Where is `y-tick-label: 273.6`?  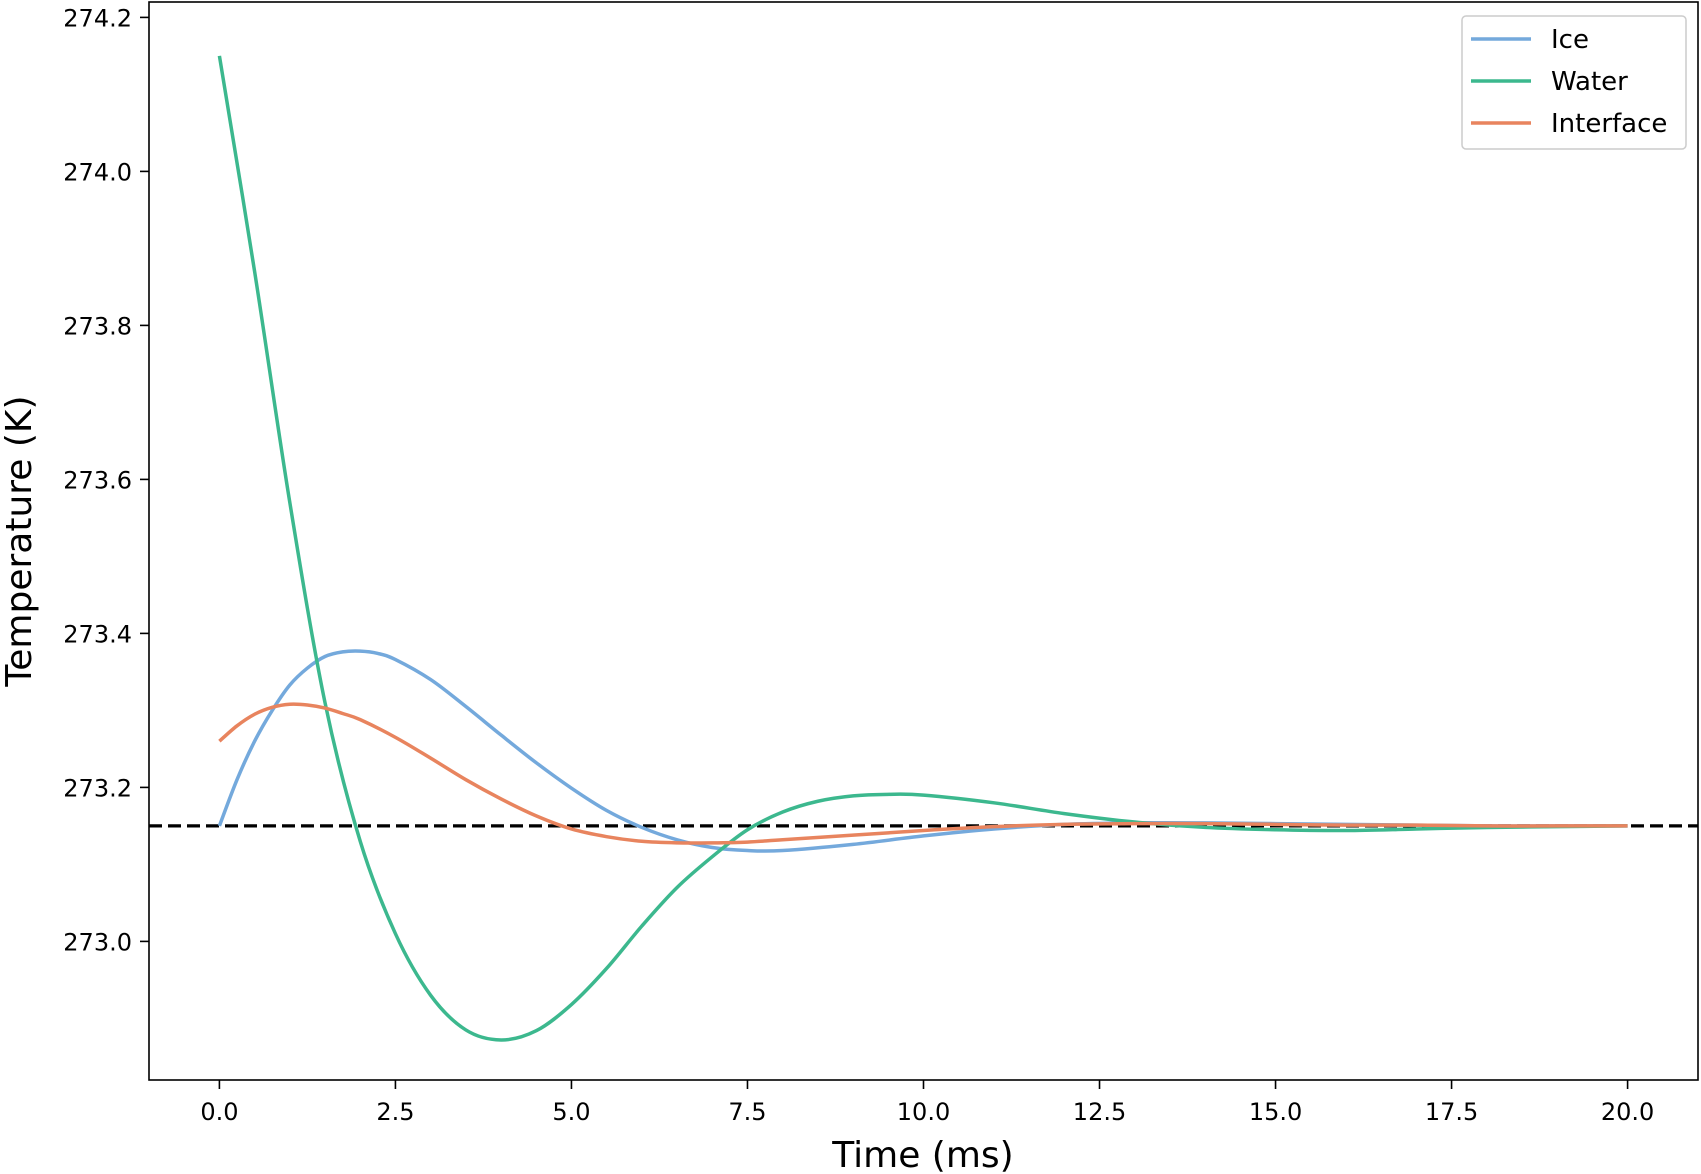
y-tick-label: 273.6 is located at coordinates (97, 480).